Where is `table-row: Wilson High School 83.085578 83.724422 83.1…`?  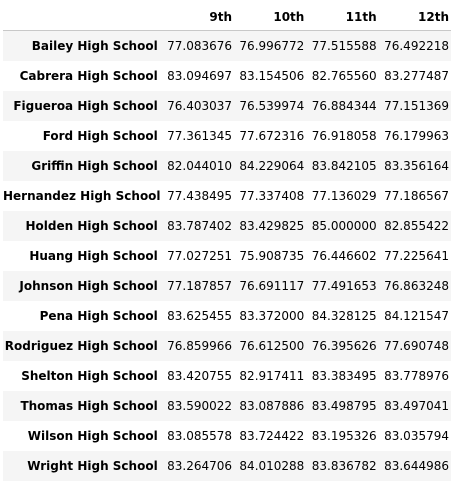 table-row: Wilson High School 83.085578 83.724422 83.1… is located at coordinates (227, 435).